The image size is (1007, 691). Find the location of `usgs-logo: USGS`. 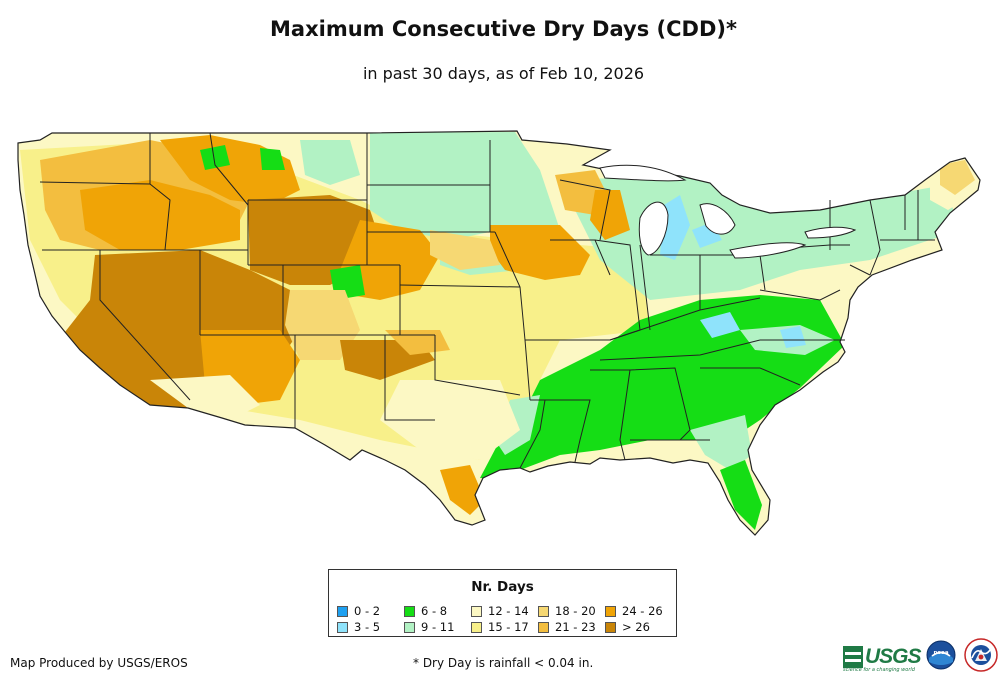

usgs-logo: USGS is located at coordinates (882, 657).